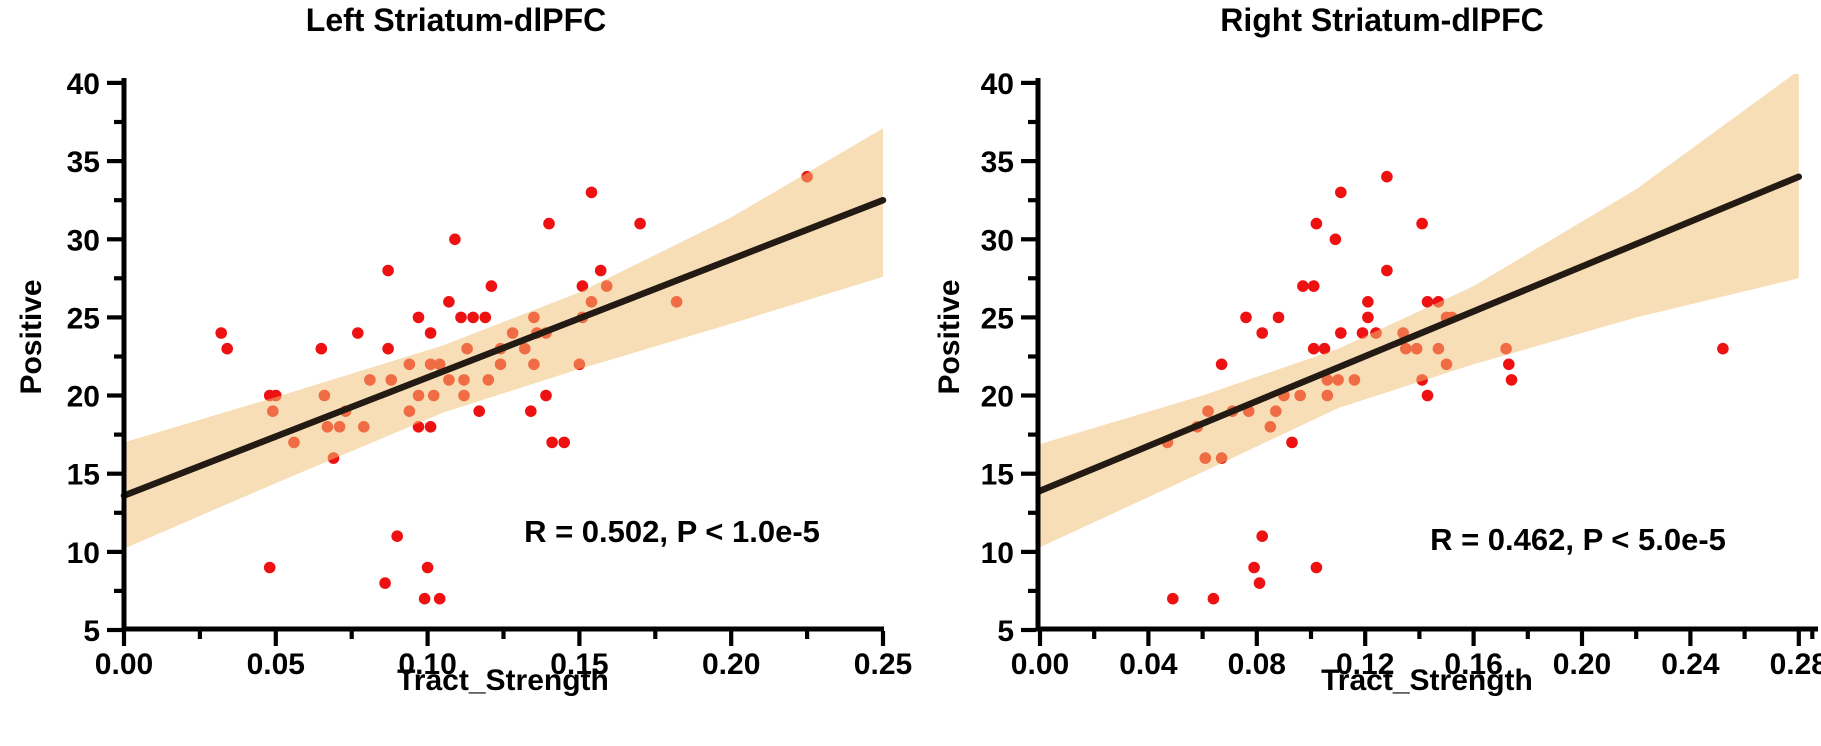  Describe the element at coordinates (83, 84) in the screenshot. I see `y-tick-label: 40` at that location.